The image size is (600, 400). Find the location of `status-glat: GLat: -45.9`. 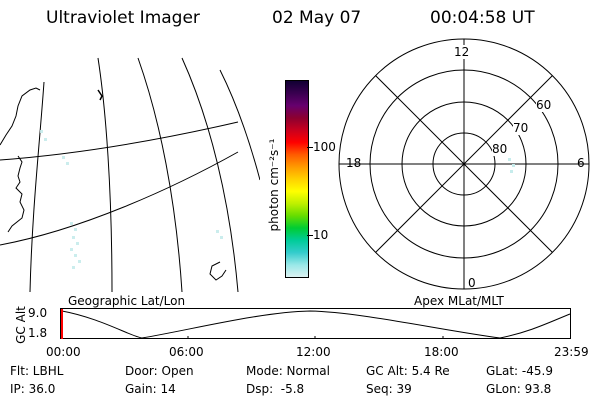

status-glat: GLat: -45.9 is located at coordinates (519, 371).